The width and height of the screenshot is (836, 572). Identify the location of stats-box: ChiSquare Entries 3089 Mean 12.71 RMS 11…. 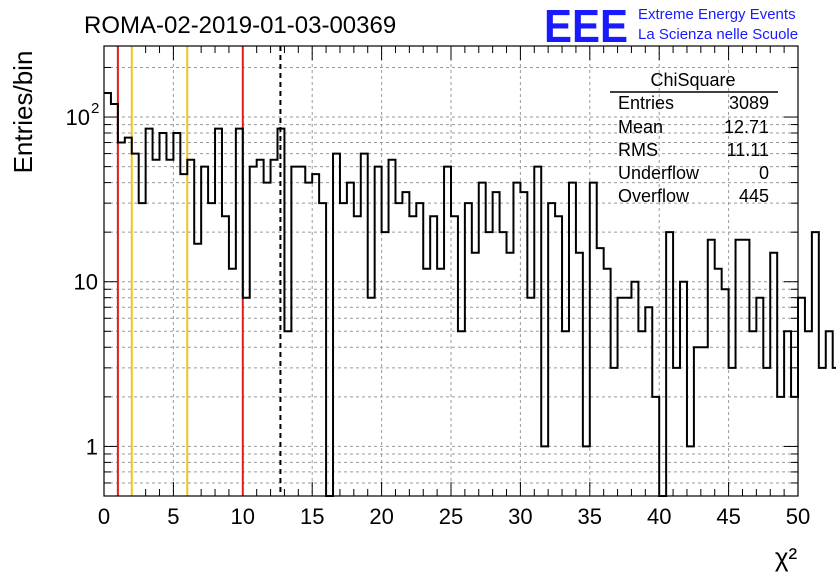
(694, 138).